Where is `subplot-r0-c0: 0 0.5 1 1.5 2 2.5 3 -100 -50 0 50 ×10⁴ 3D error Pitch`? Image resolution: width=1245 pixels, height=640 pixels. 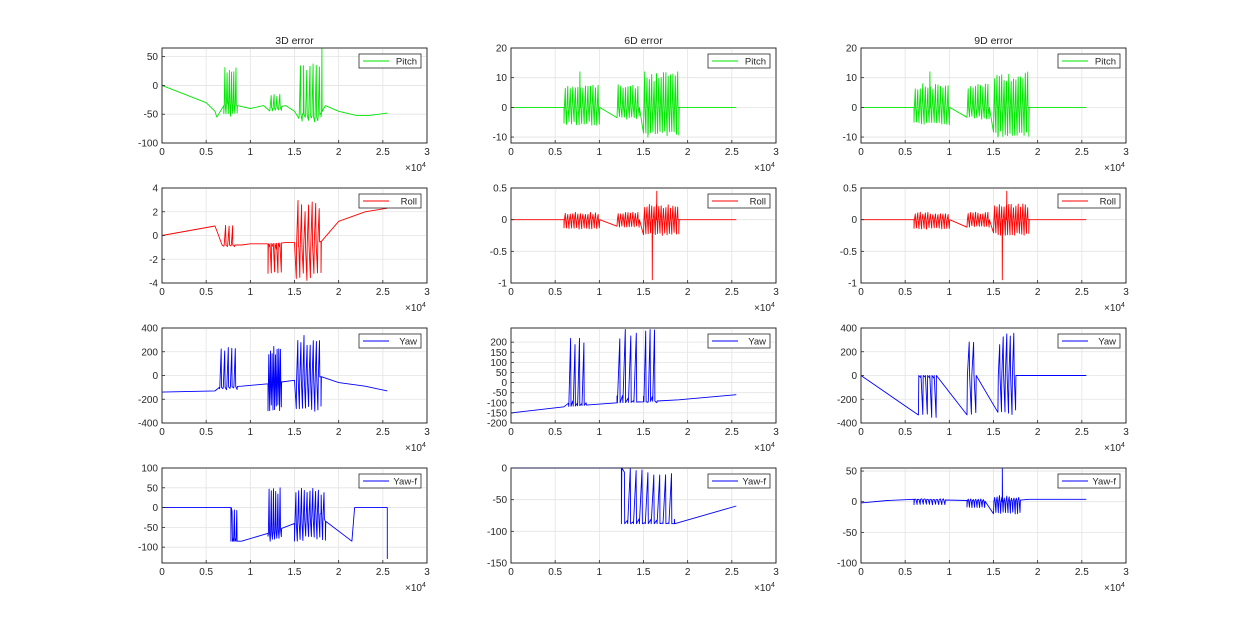 subplot-r0-c0: 0 0.5 1 1.5 2 2.5 3 -100 -50 0 50 ×10⁴ 3D error Pitch is located at coordinates (284, 104).